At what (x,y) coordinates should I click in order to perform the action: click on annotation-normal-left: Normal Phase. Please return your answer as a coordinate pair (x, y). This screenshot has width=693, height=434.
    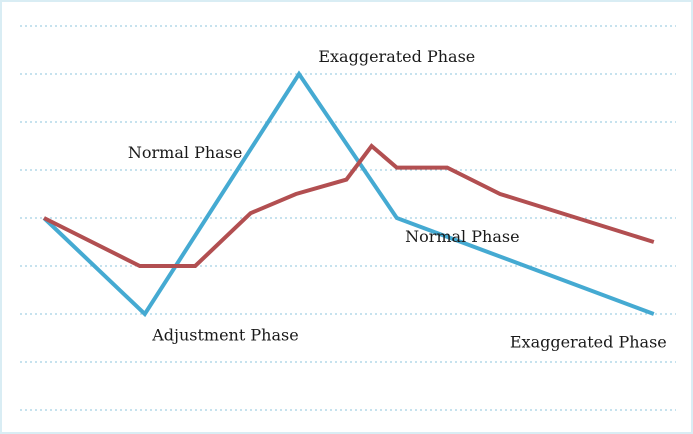
    Looking at the image, I should click on (185, 152).